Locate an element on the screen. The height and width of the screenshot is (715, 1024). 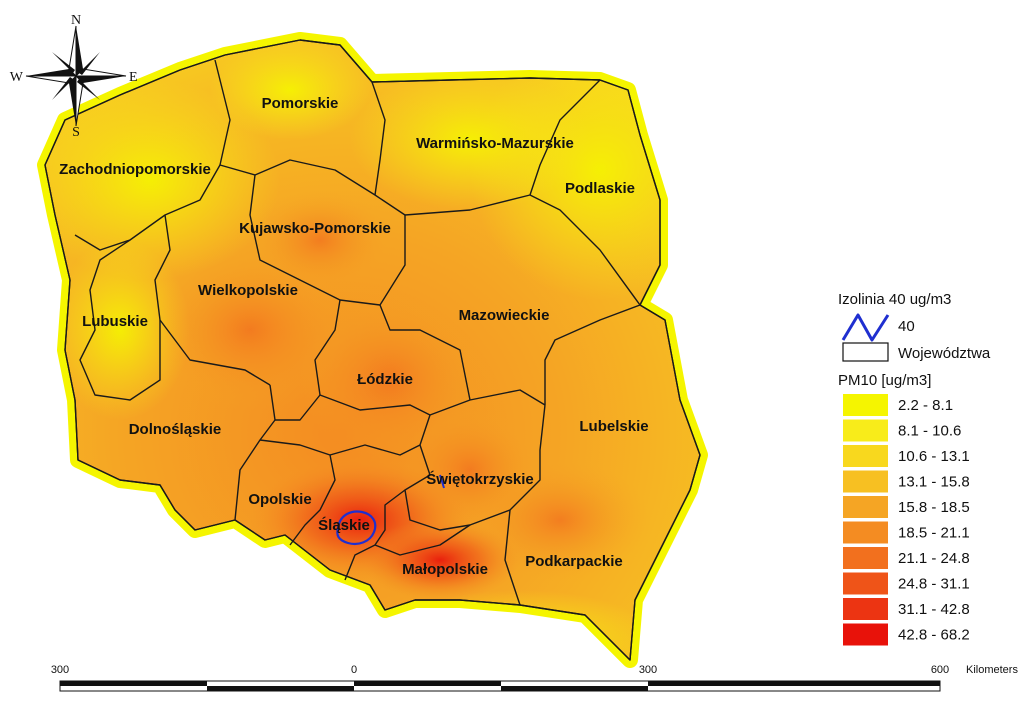
compass-star-icon is located at coordinates (76, 76).